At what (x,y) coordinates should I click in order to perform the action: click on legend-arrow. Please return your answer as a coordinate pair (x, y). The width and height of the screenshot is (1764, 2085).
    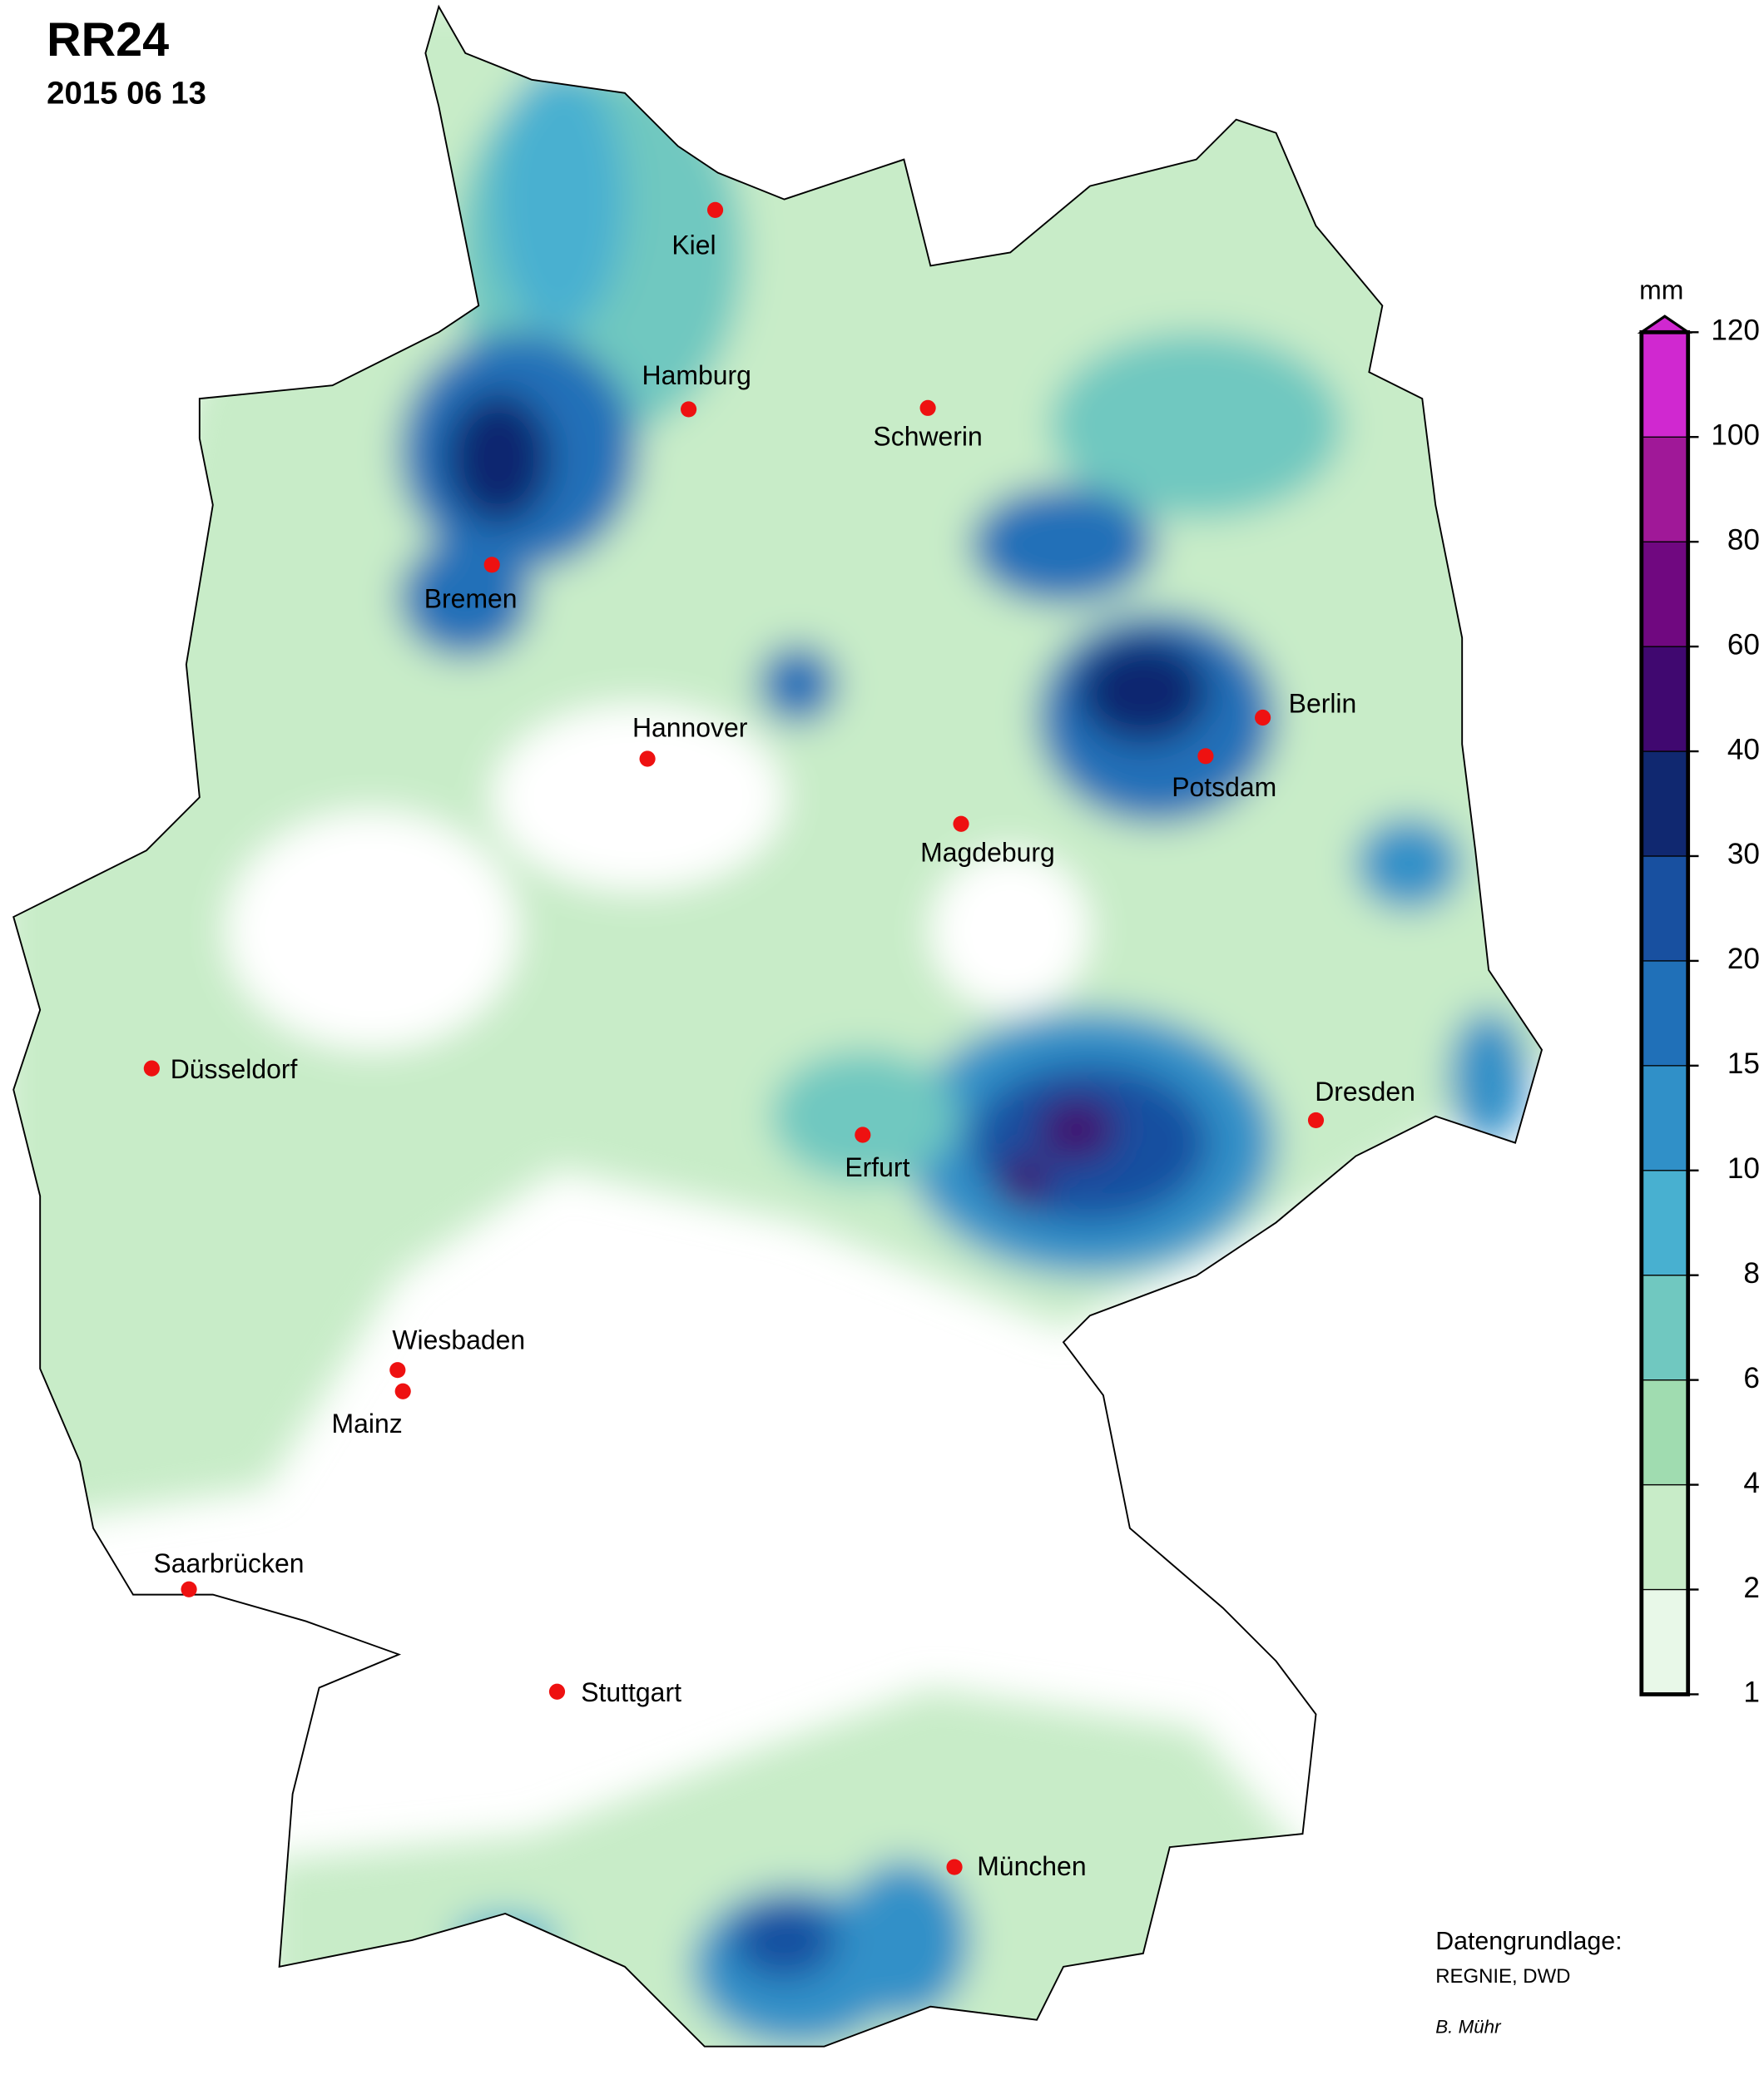
    Looking at the image, I should click on (1665, 324).